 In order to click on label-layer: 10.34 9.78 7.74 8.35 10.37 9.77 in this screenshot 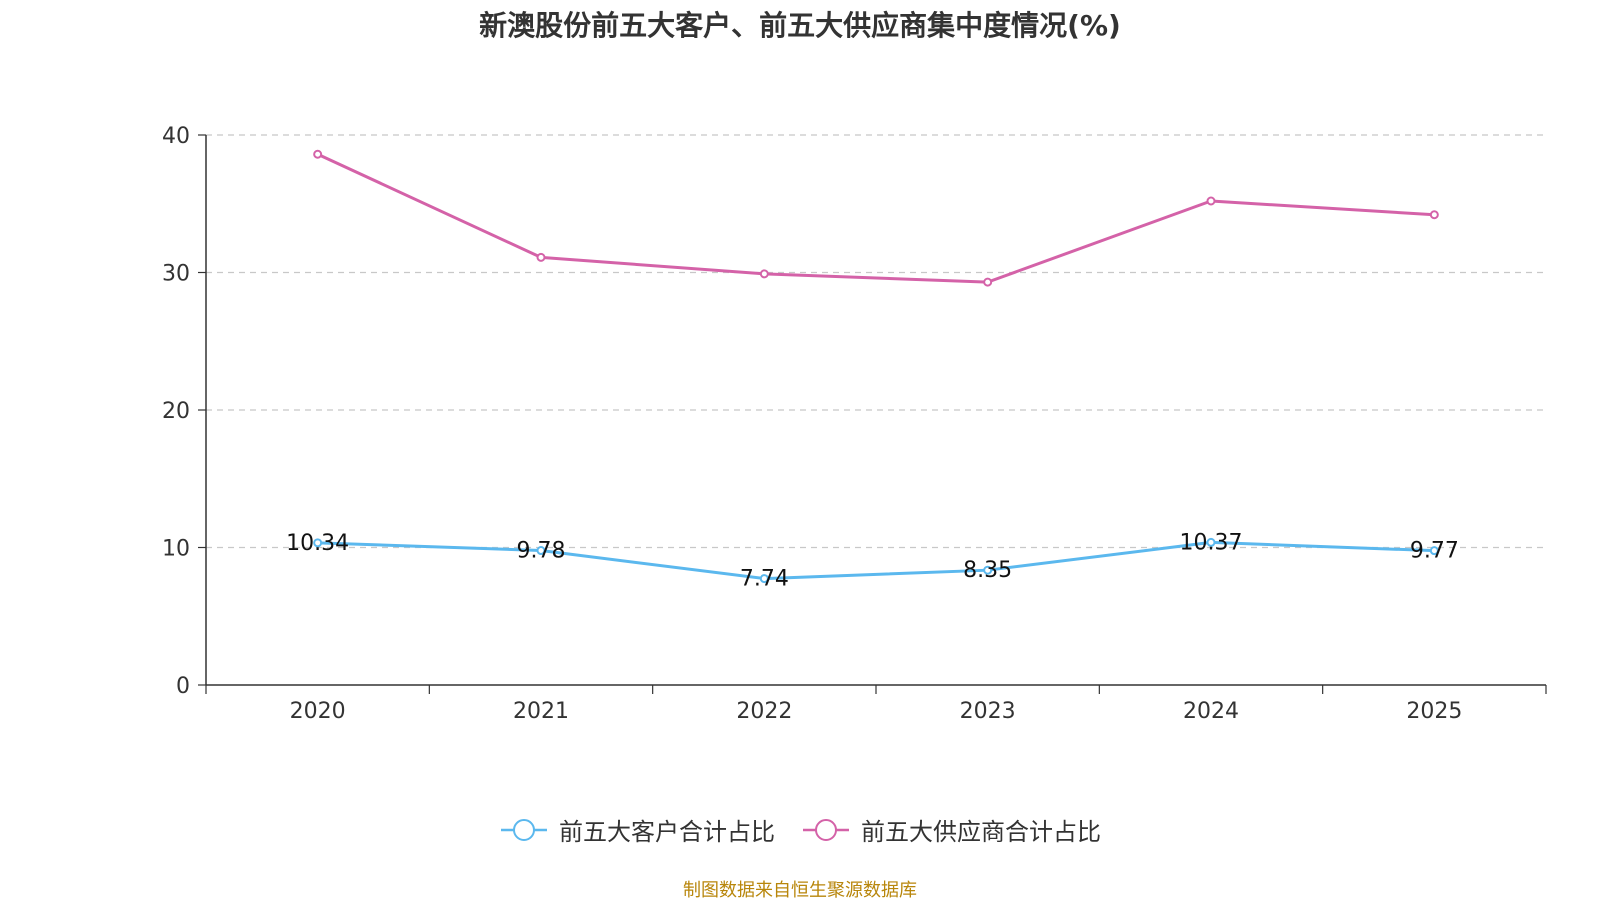, I will do `click(872, 560)`.